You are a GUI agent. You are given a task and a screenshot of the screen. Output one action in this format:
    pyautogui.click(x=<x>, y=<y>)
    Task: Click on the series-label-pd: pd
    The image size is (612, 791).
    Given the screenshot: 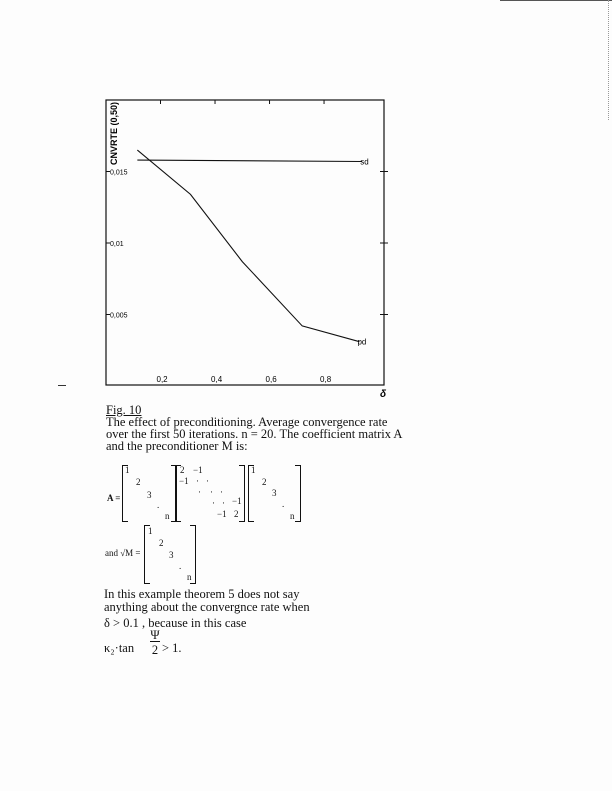 What is the action you would take?
    pyautogui.click(x=361, y=342)
    